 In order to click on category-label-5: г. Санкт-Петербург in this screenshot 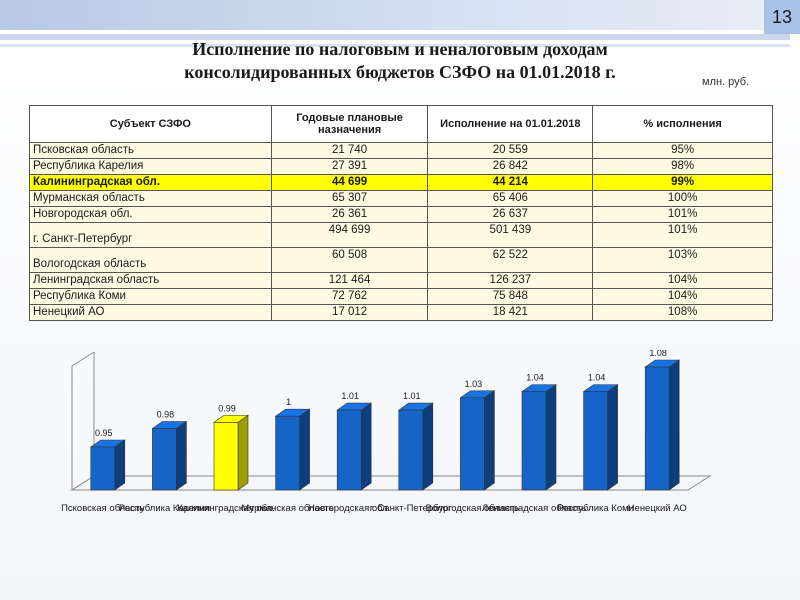, I will do `click(411, 508)`.